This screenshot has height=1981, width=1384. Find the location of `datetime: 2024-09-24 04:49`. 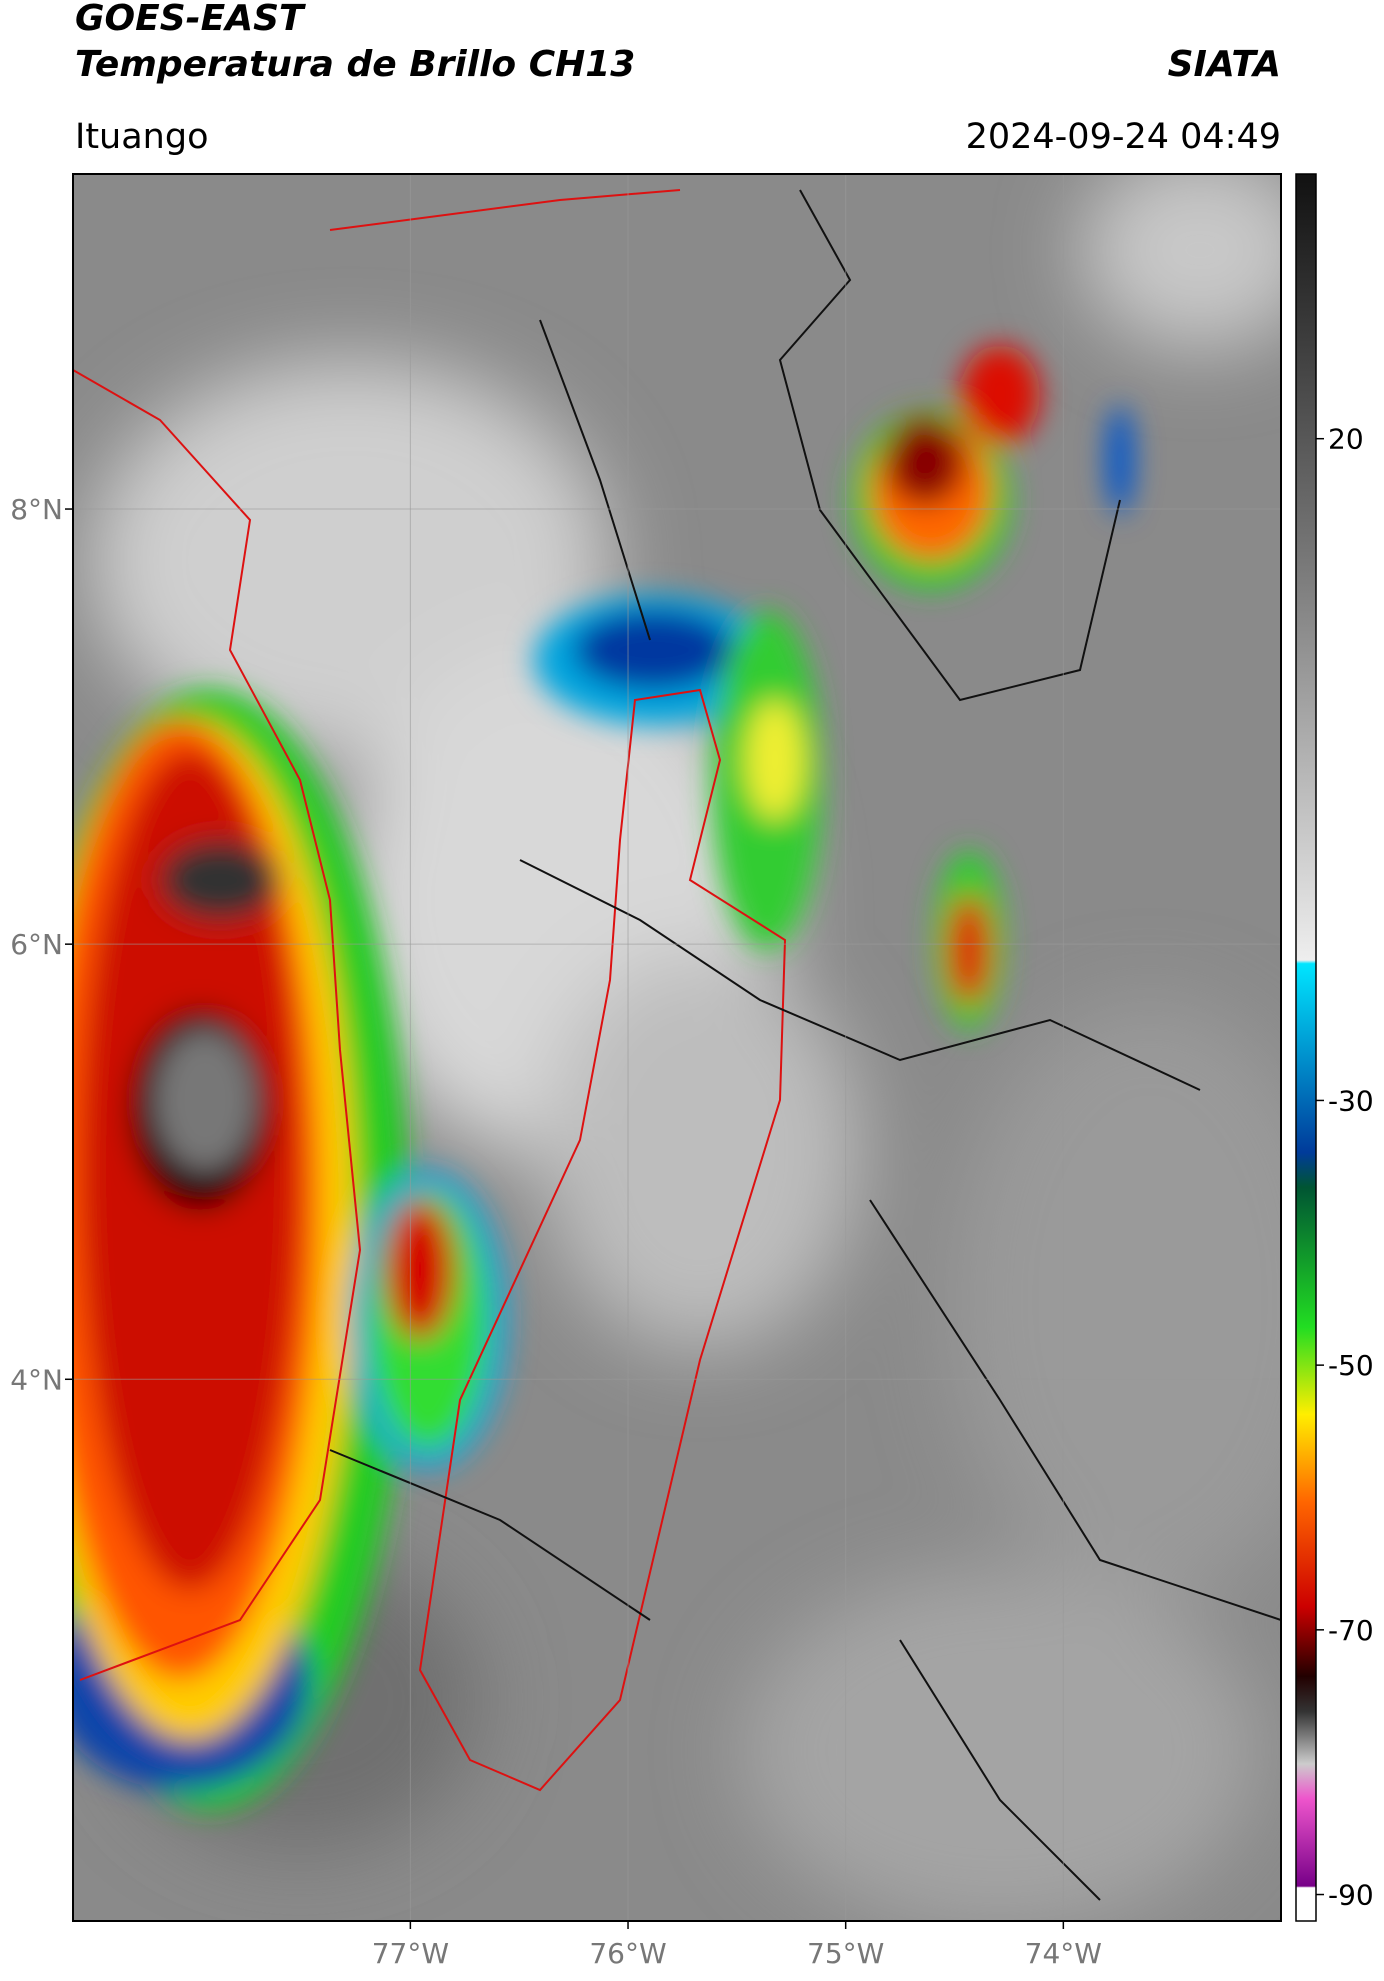

datetime: 2024-09-24 04:49 is located at coordinates (1123, 137).